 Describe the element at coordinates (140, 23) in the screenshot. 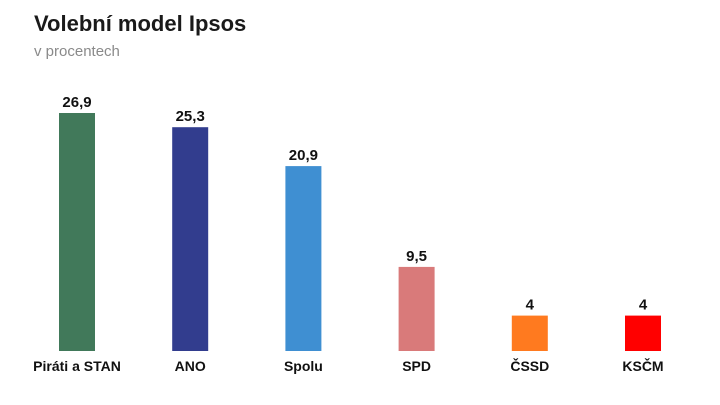

I see `chart-title: Volební model Ipsos` at that location.